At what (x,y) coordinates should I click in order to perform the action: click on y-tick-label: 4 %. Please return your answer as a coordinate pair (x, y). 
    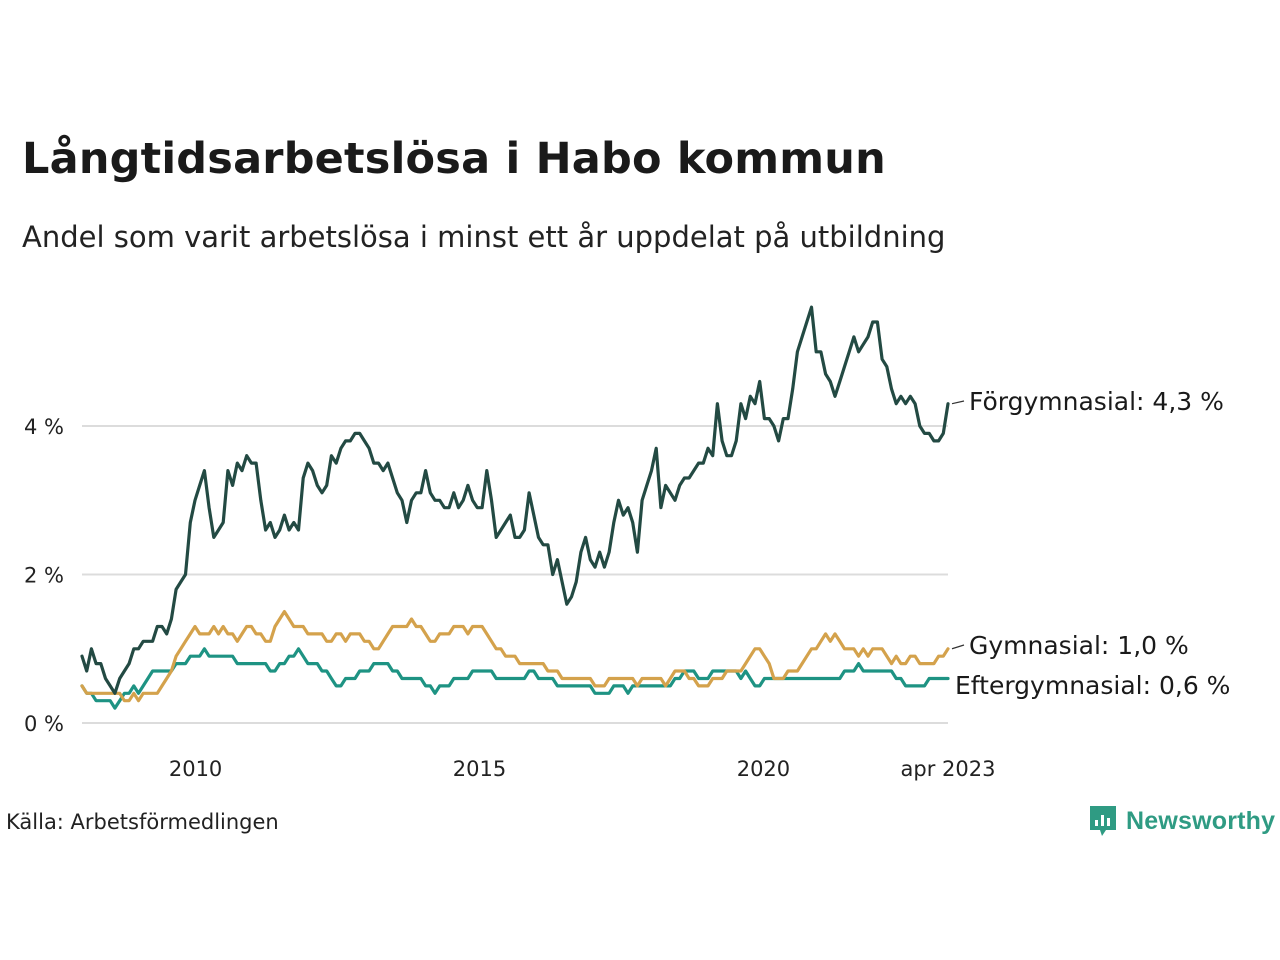
    Looking at the image, I should click on (44, 427).